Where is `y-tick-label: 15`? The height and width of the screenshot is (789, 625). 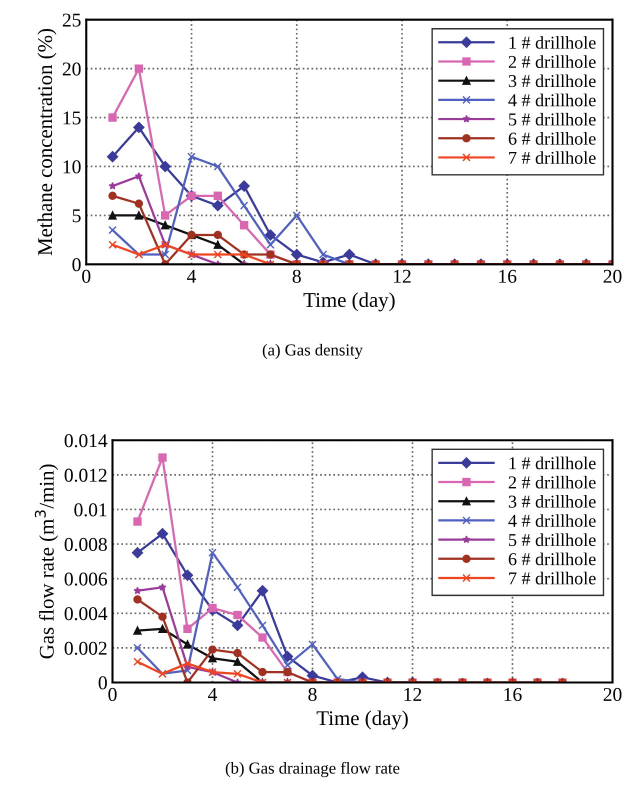 y-tick-label: 15 is located at coordinates (72, 117).